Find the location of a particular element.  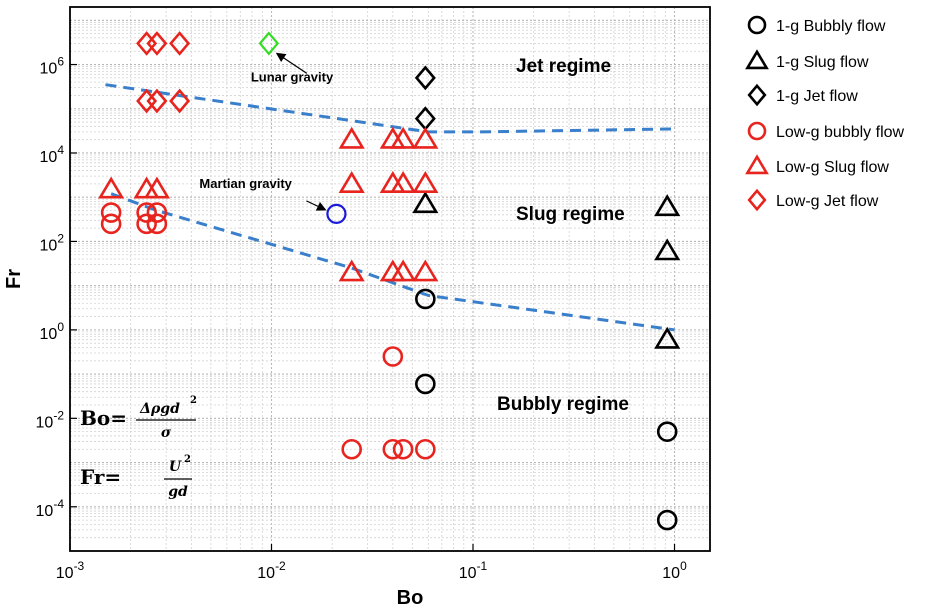

y-axis-label: Fr is located at coordinates (14, 279).